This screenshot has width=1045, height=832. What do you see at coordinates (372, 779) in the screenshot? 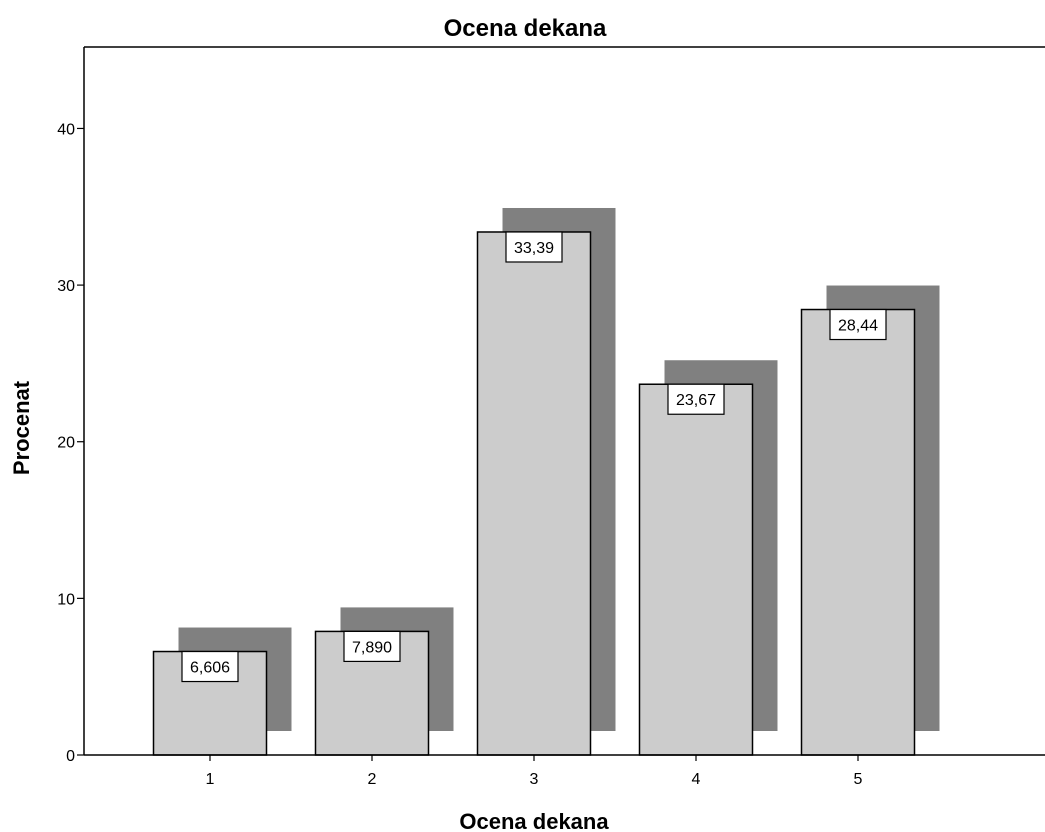
I see `x-tick-label: 2` at bounding box center [372, 779].